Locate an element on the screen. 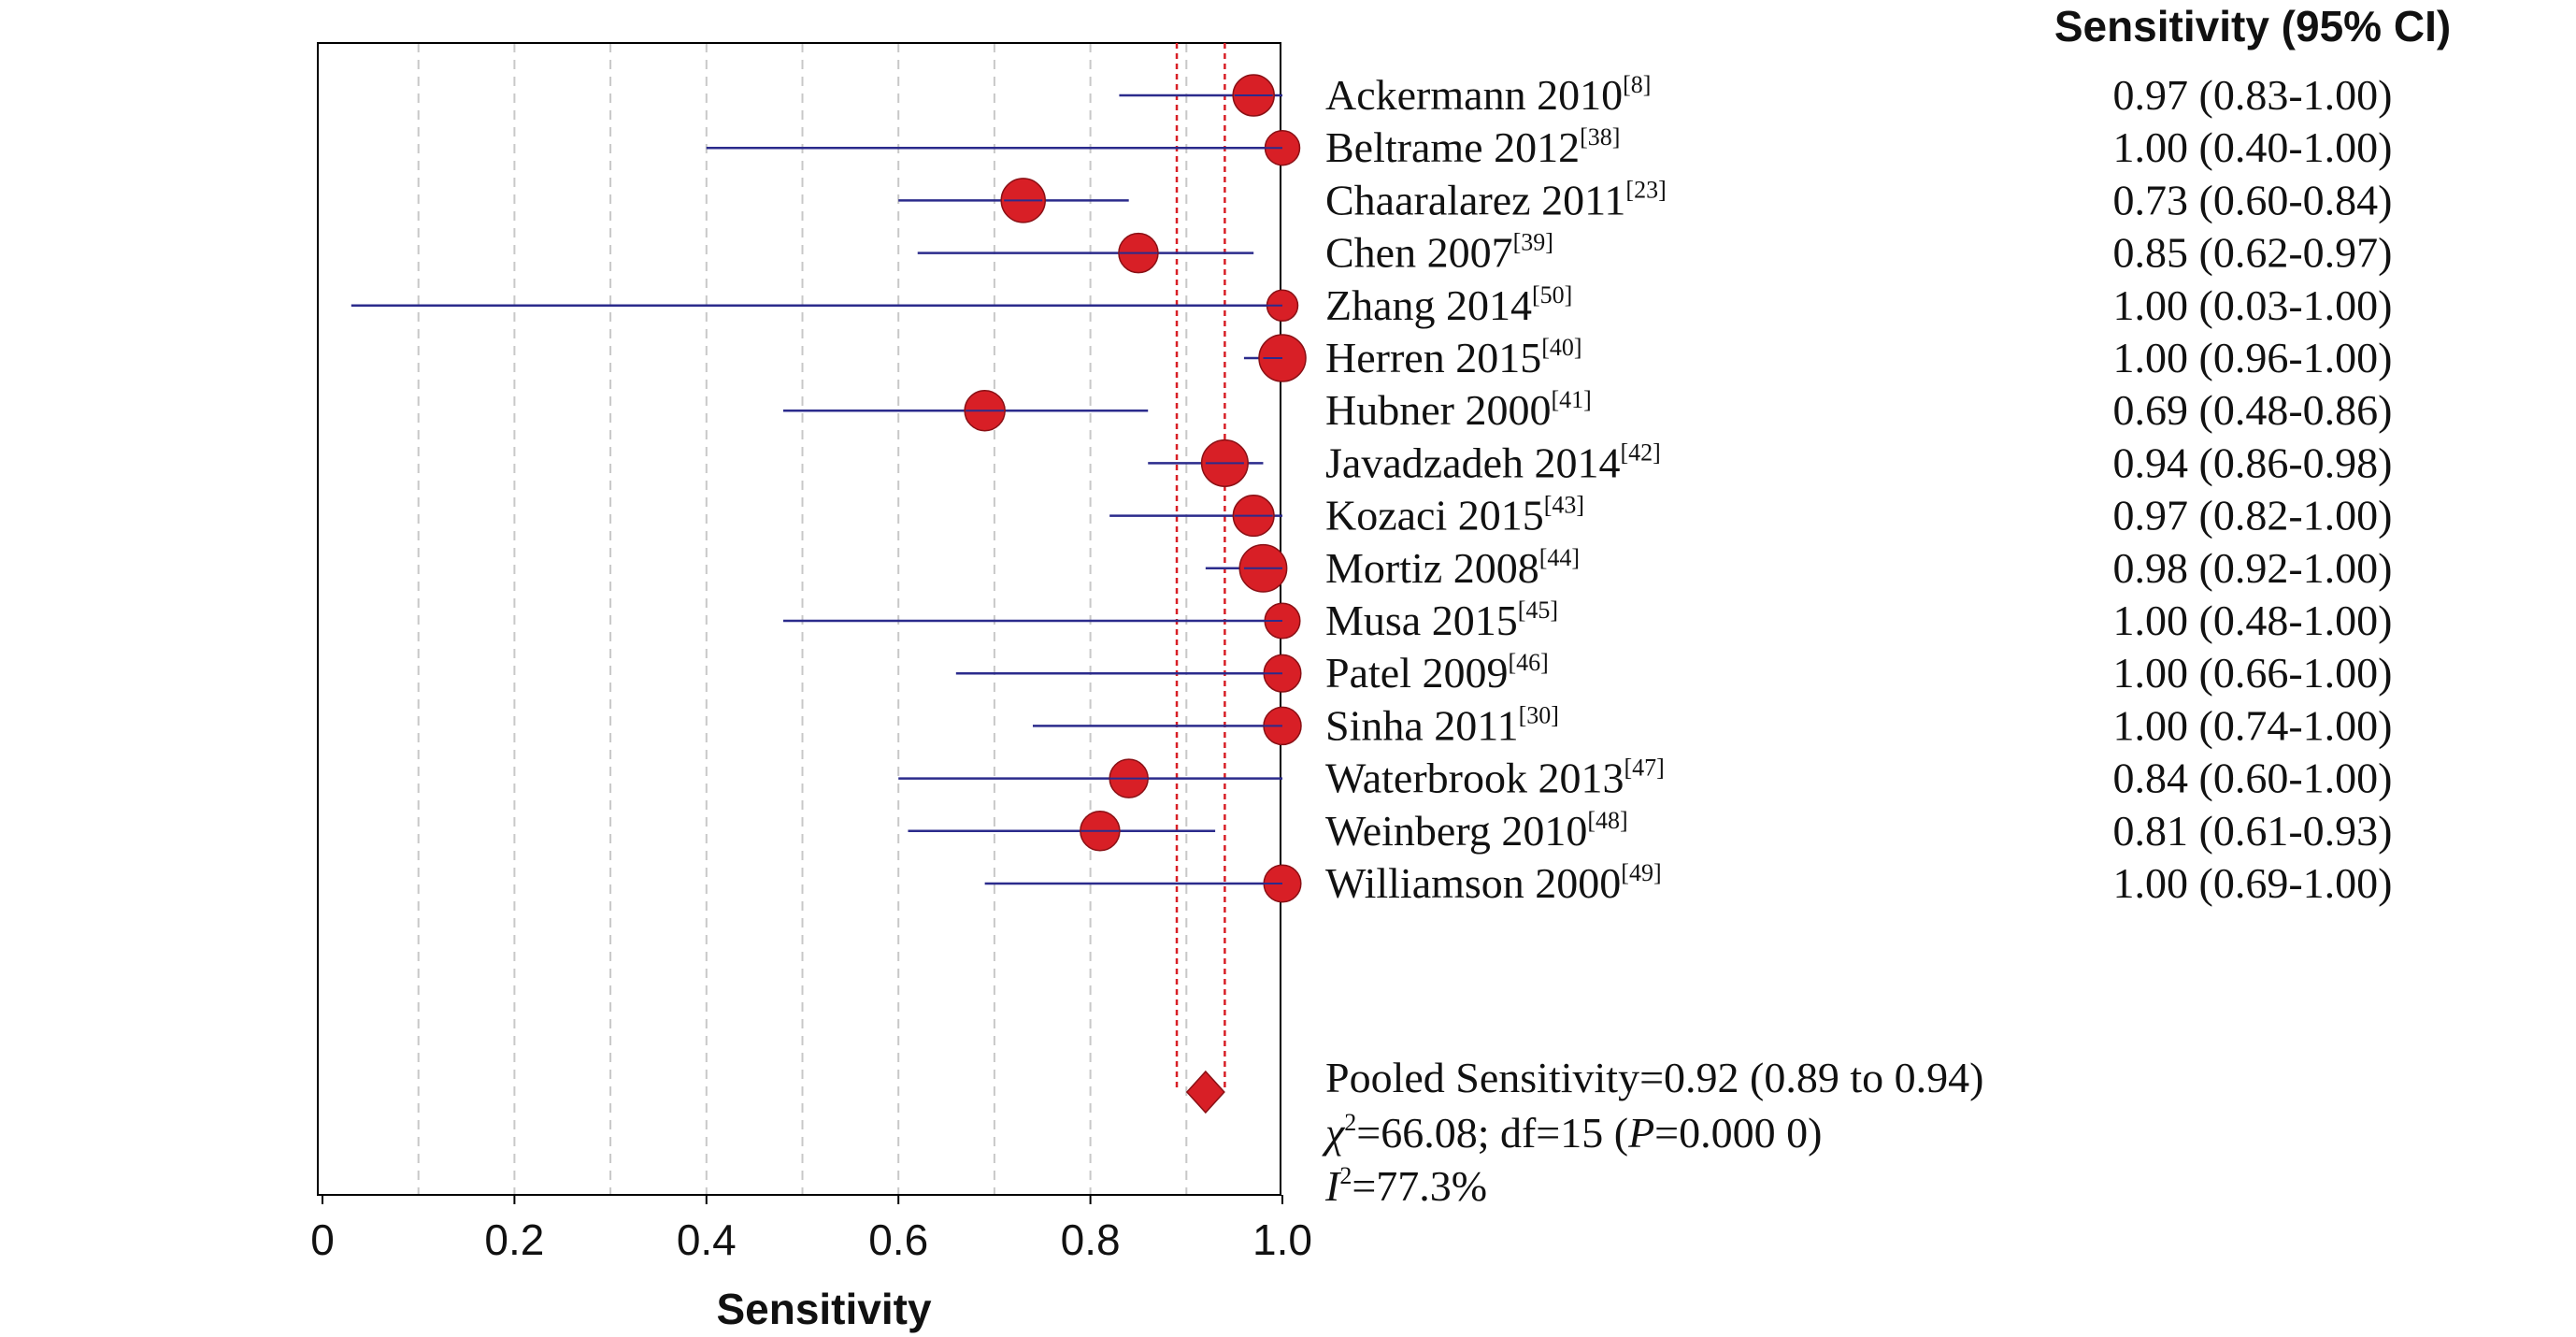 The width and height of the screenshot is (2576, 1337). study-label: Patel 2009[46] is located at coordinates (1437, 673).